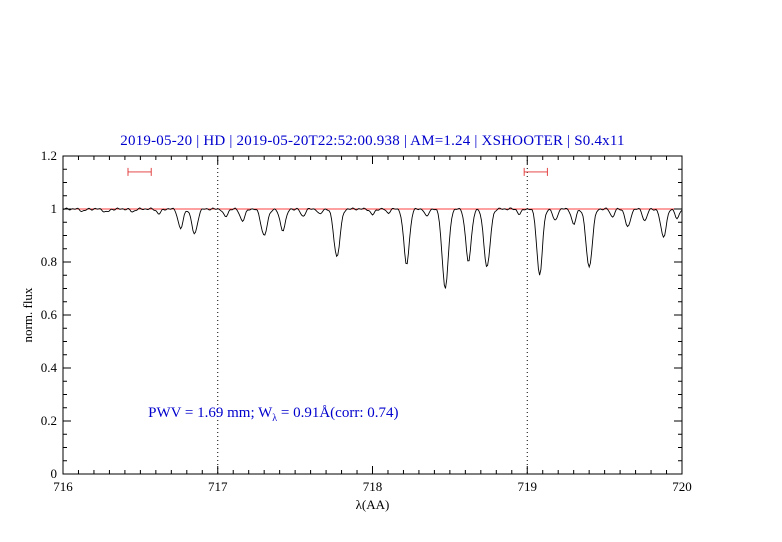  Describe the element at coordinates (210, 413) in the screenshot. I see `pwv-annotation-prefix: PWV = 1.69 mm; W` at that location.